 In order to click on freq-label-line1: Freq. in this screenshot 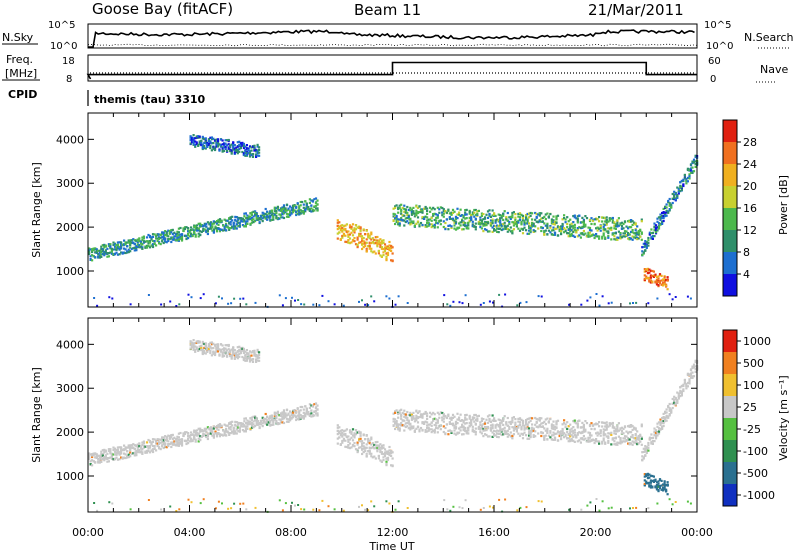, I will do `click(19, 59)`.